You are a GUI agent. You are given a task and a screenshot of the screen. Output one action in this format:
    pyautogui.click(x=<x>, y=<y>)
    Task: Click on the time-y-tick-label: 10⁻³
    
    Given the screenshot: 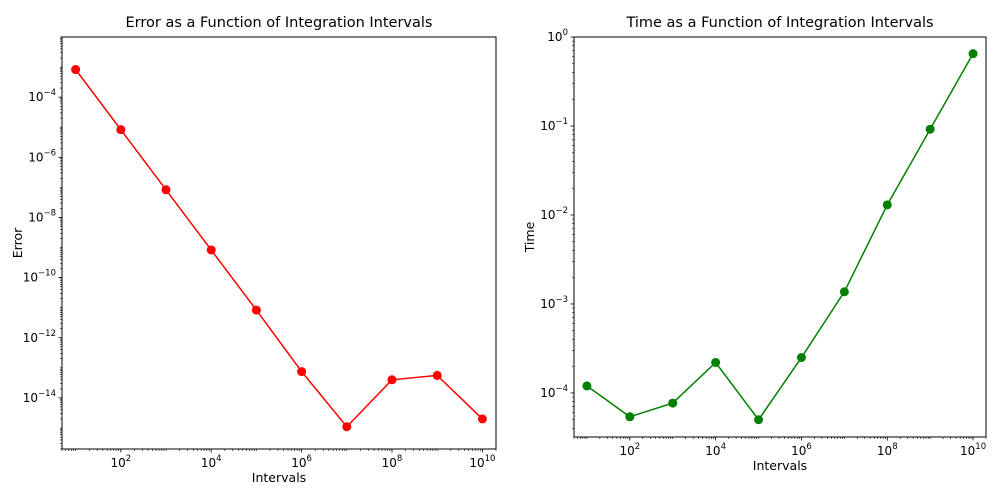 What is the action you would take?
    pyautogui.click(x=554, y=303)
    